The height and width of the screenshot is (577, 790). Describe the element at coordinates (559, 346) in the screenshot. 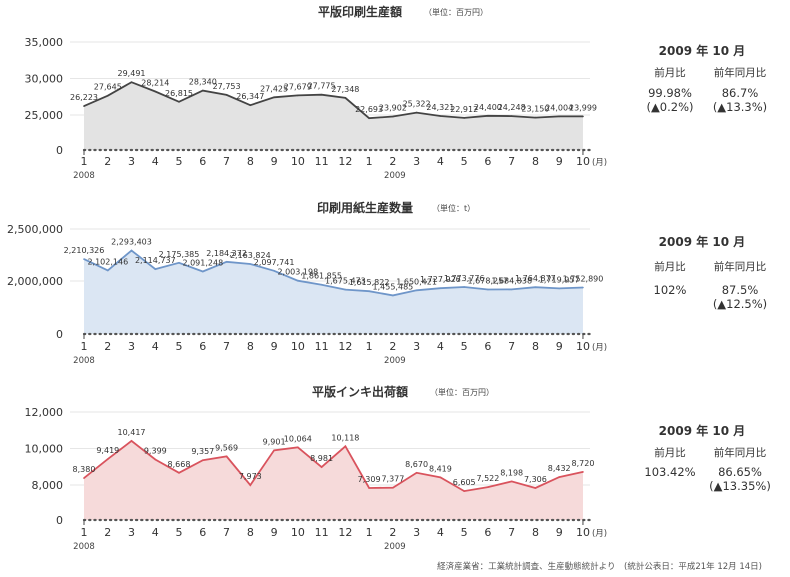

I see `chart2-month-label: 9` at that location.